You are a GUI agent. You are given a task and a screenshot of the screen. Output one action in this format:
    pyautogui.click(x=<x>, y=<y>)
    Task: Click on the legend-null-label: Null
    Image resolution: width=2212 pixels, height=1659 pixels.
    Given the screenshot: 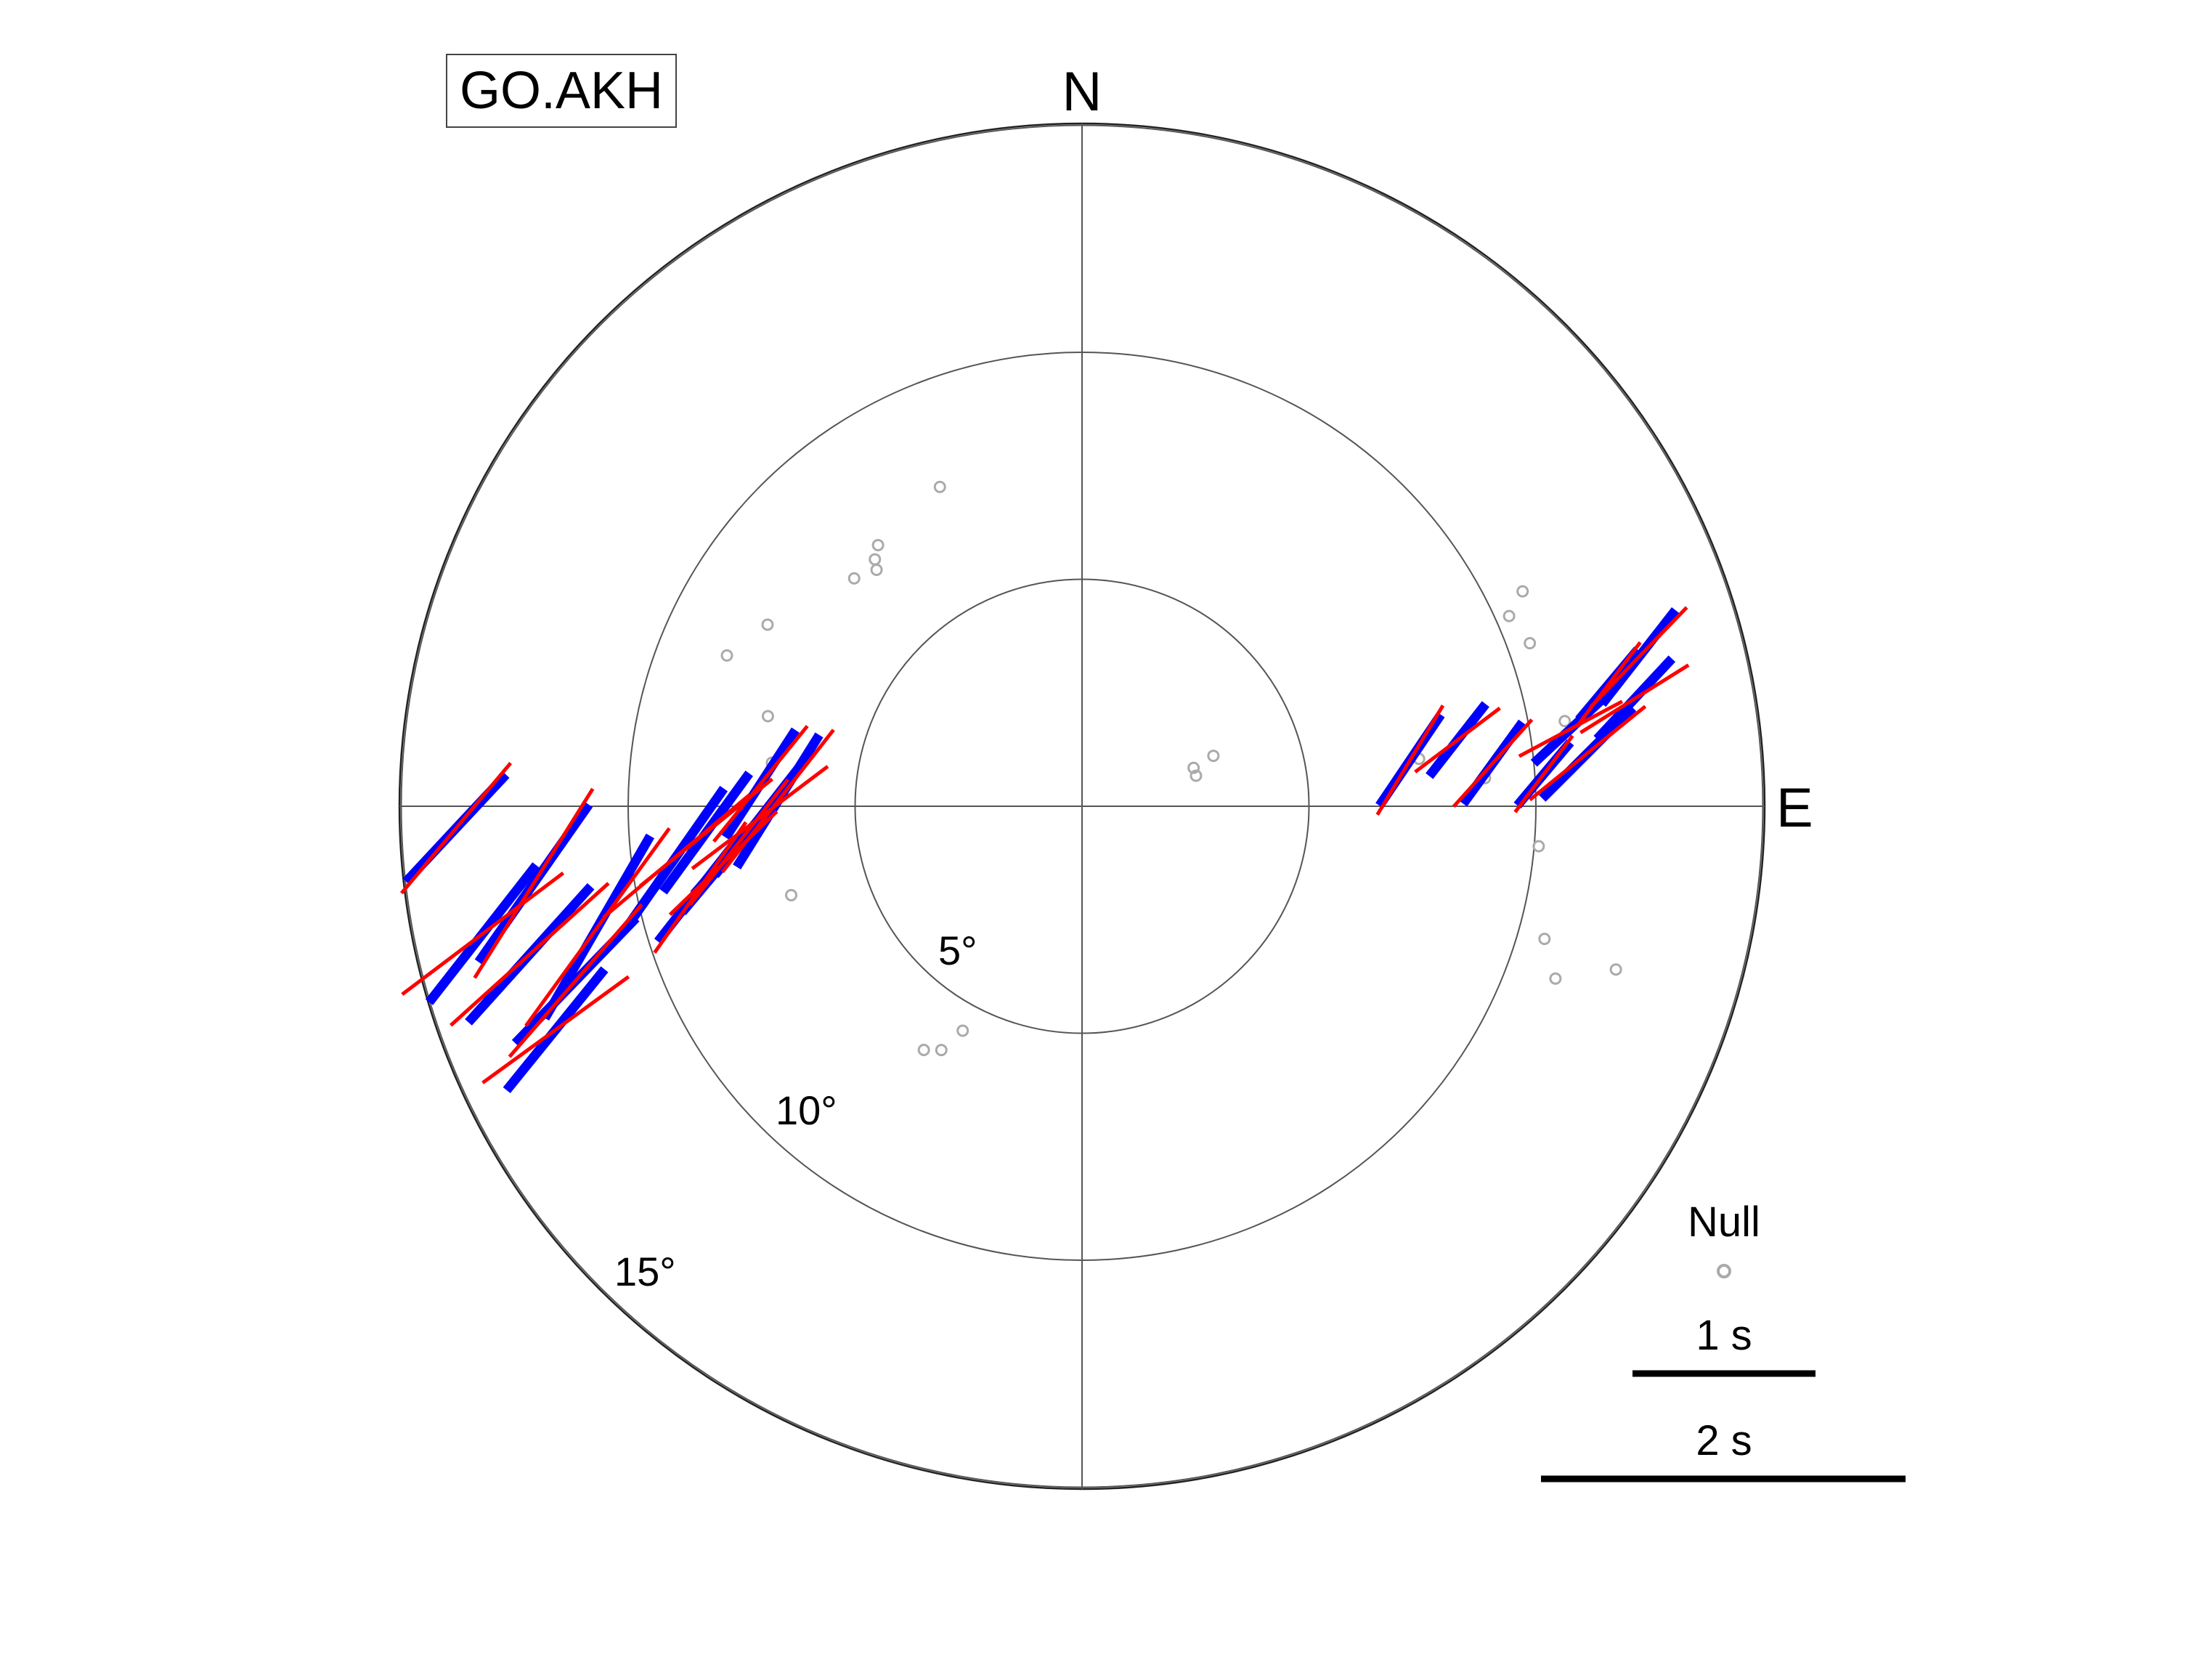 What is the action you would take?
    pyautogui.click(x=1724, y=1222)
    